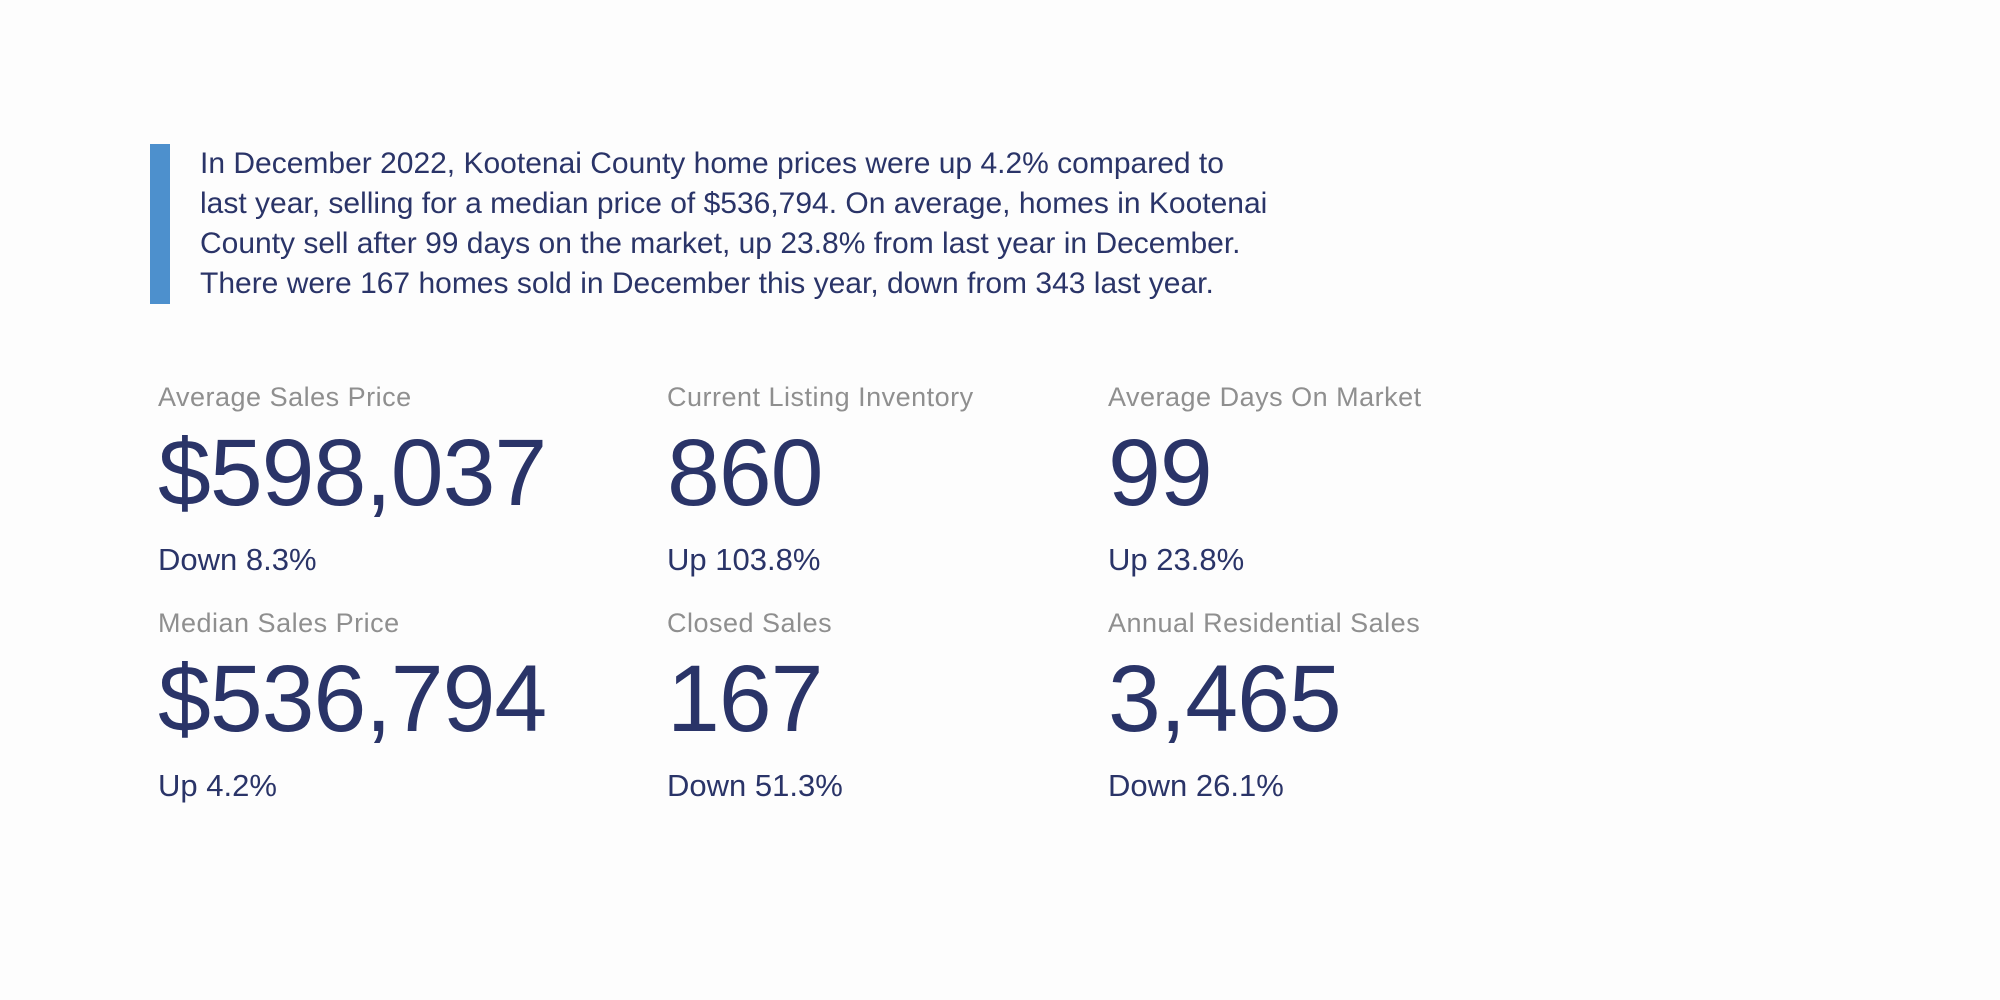 The width and height of the screenshot is (2000, 1000). I want to click on stat-card-average-days-on-market: Average Days On Market 99 Up 23.8%, so click(1358, 492).